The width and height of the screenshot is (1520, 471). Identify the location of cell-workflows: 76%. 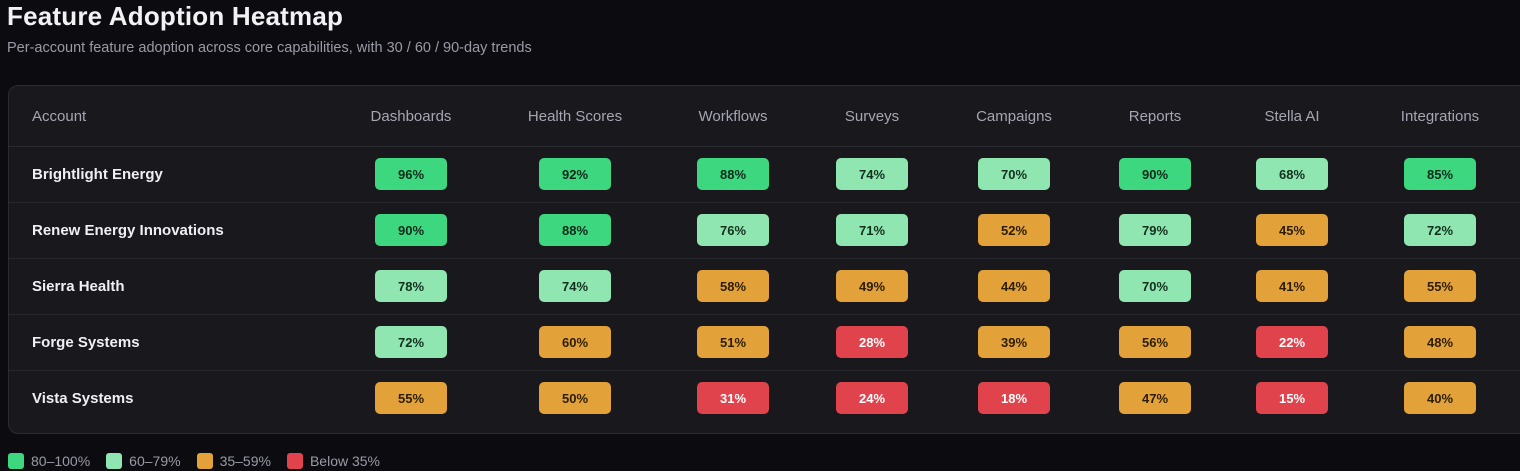
(733, 230).